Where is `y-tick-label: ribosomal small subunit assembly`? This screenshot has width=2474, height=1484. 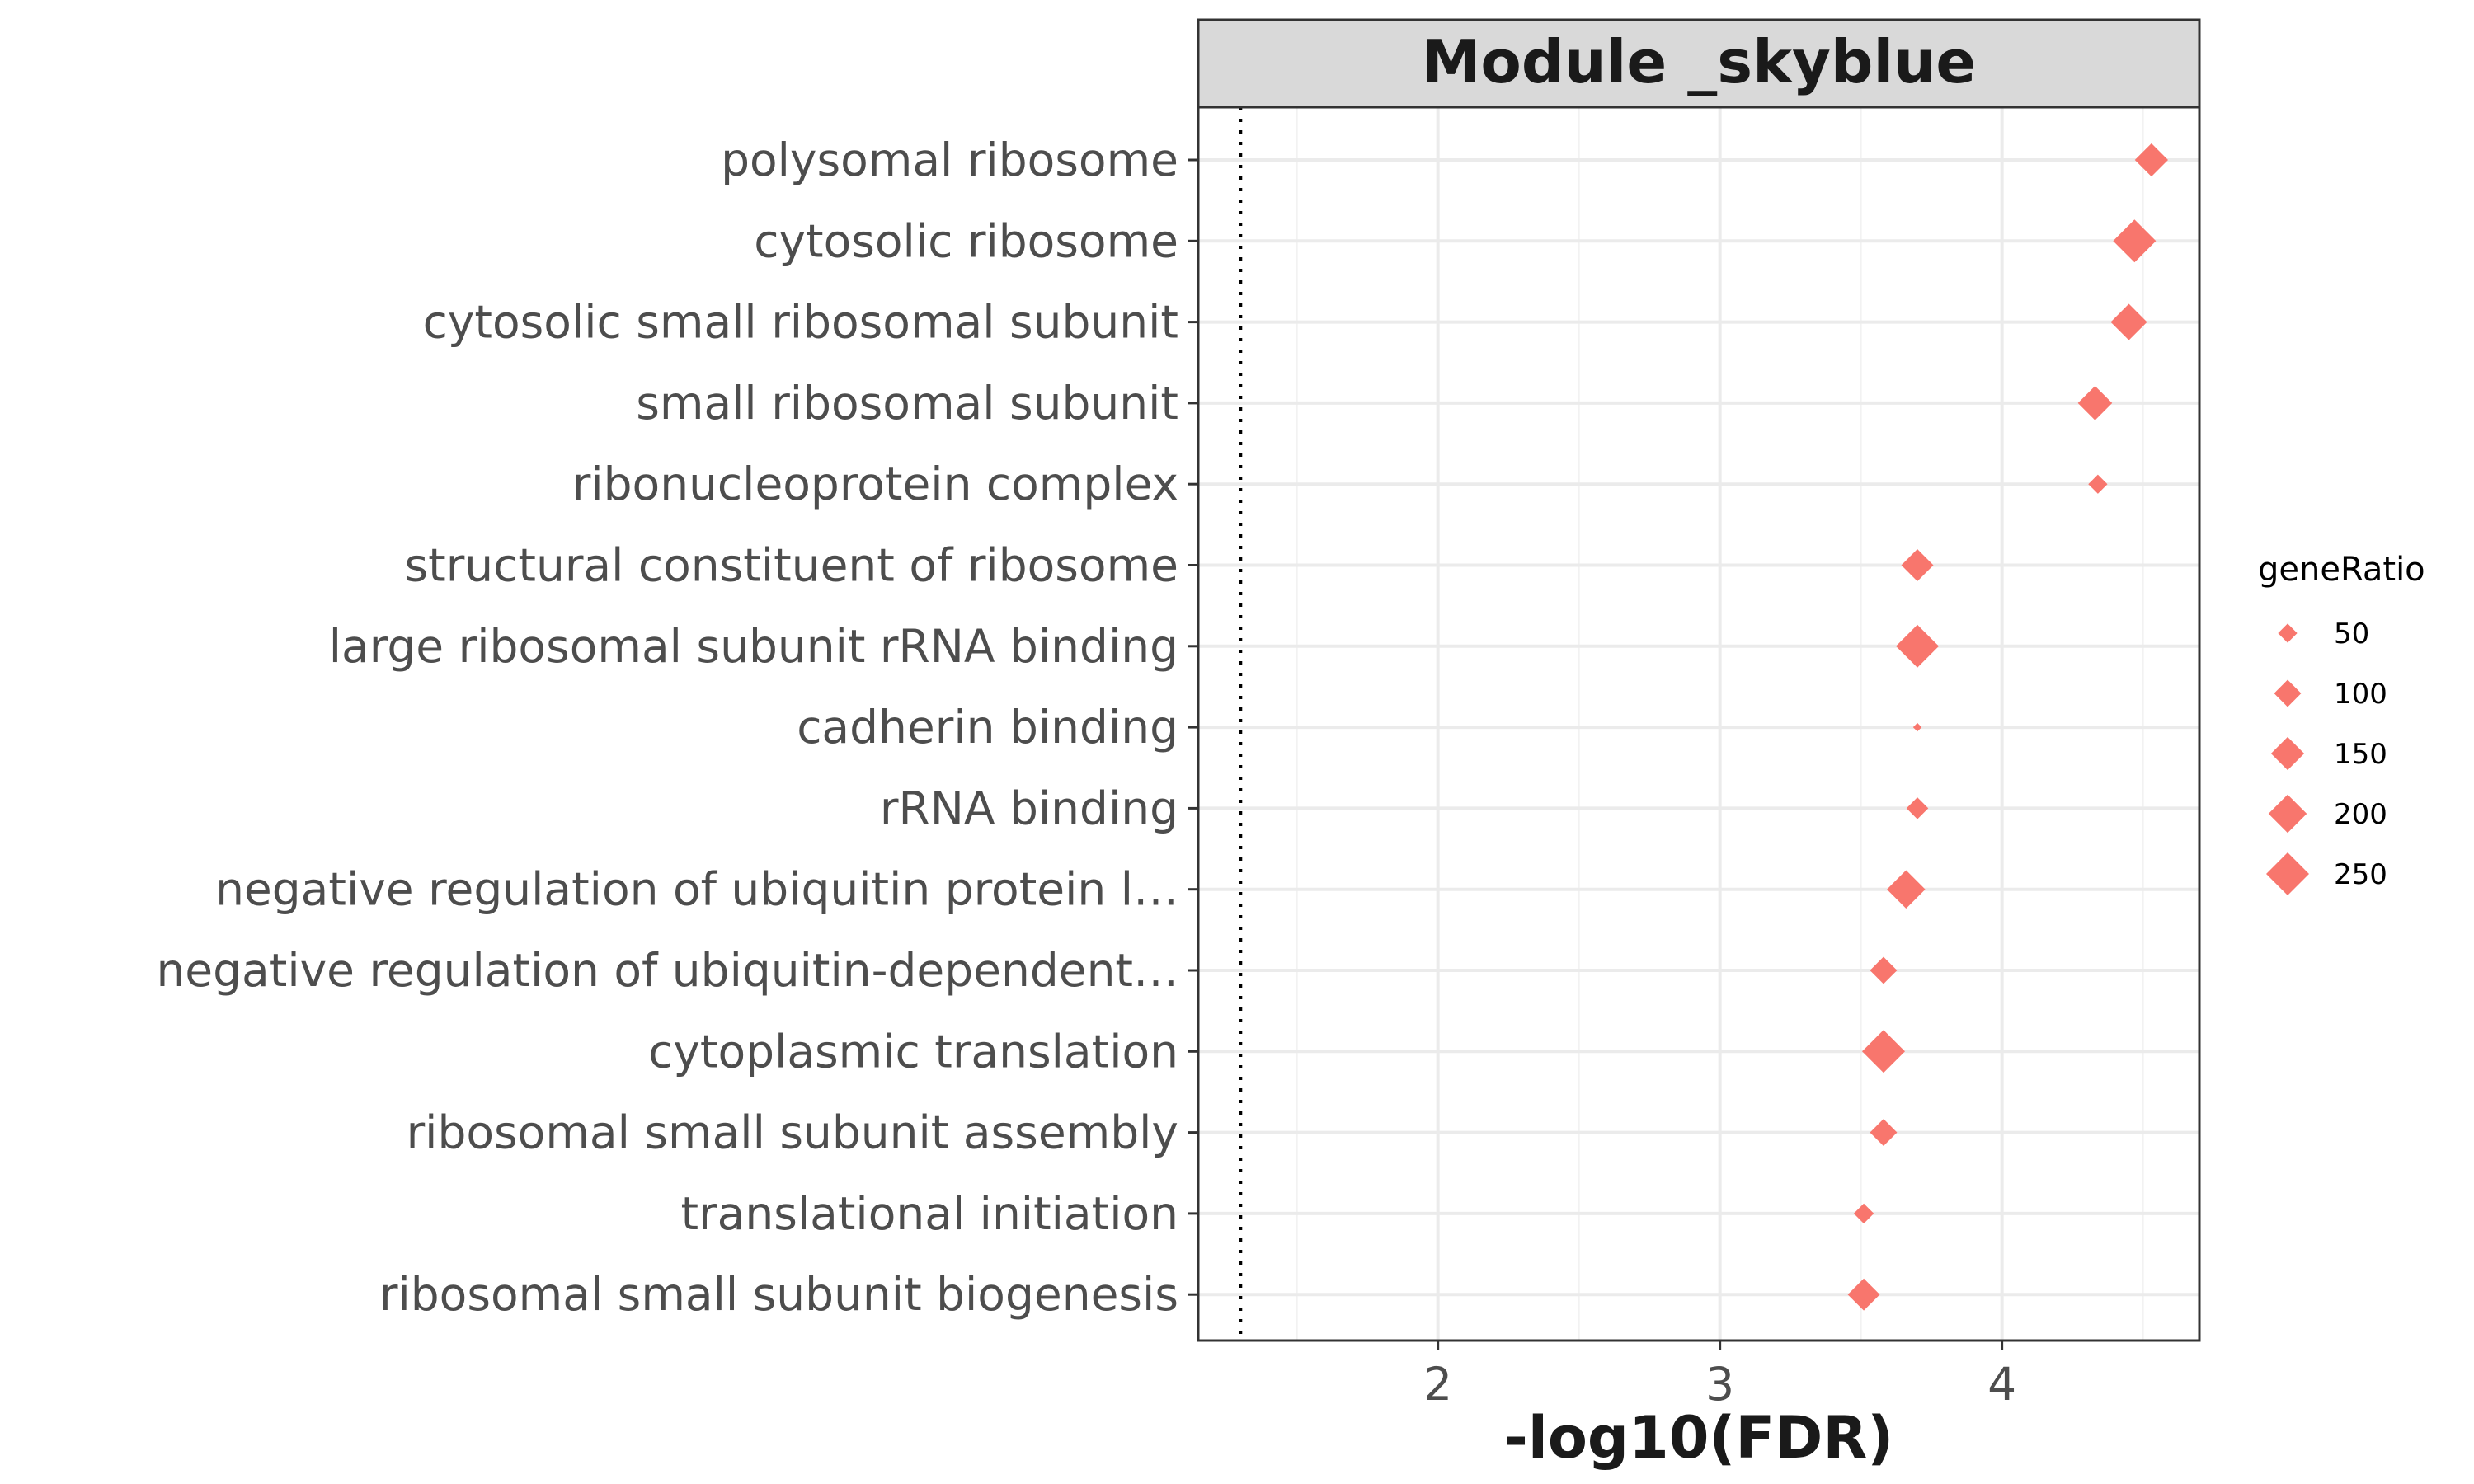 y-tick-label: ribosomal small subunit assembly is located at coordinates (792, 1132).